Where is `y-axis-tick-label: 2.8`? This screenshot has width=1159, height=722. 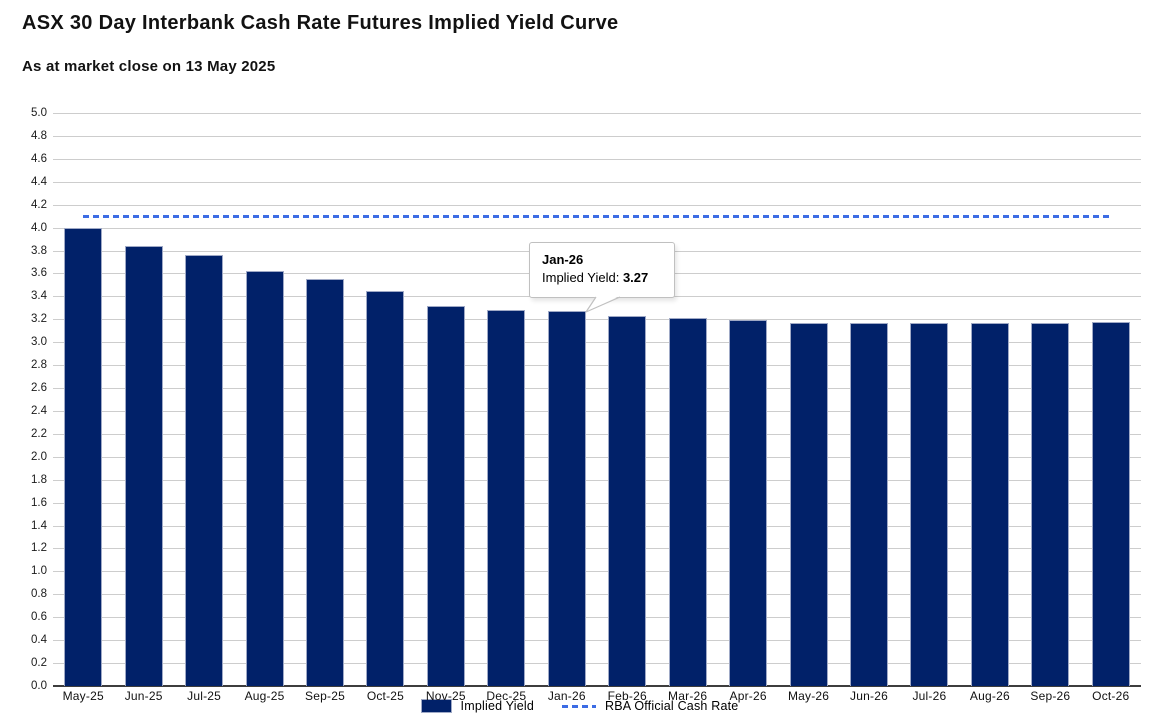
y-axis-tick-label: 2.8 is located at coordinates (39, 365).